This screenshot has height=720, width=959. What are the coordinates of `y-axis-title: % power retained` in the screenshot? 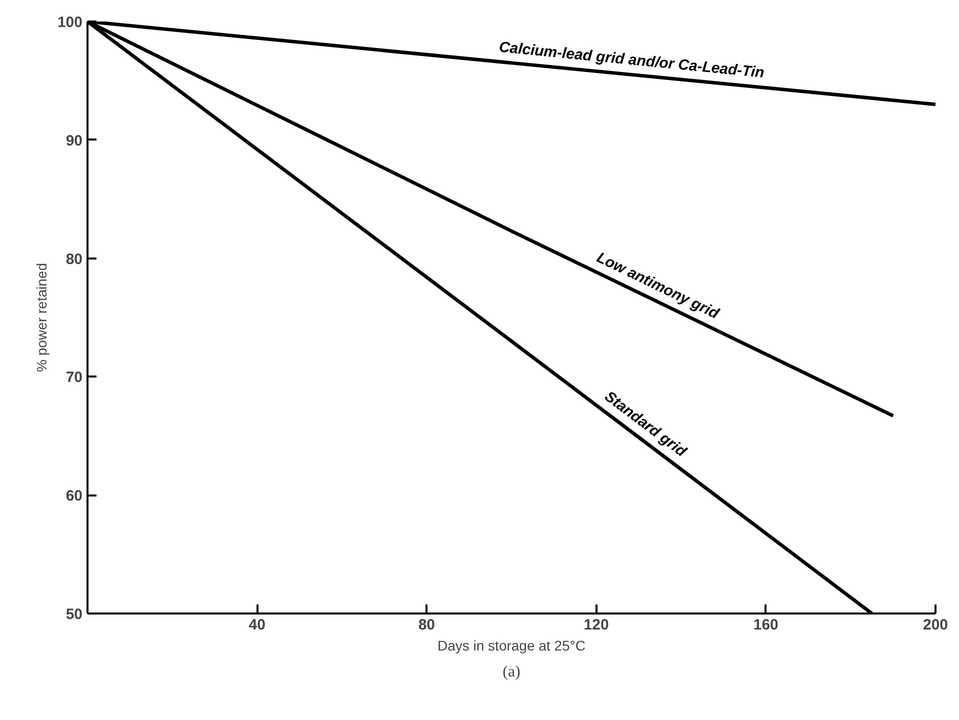 It's located at (41, 317).